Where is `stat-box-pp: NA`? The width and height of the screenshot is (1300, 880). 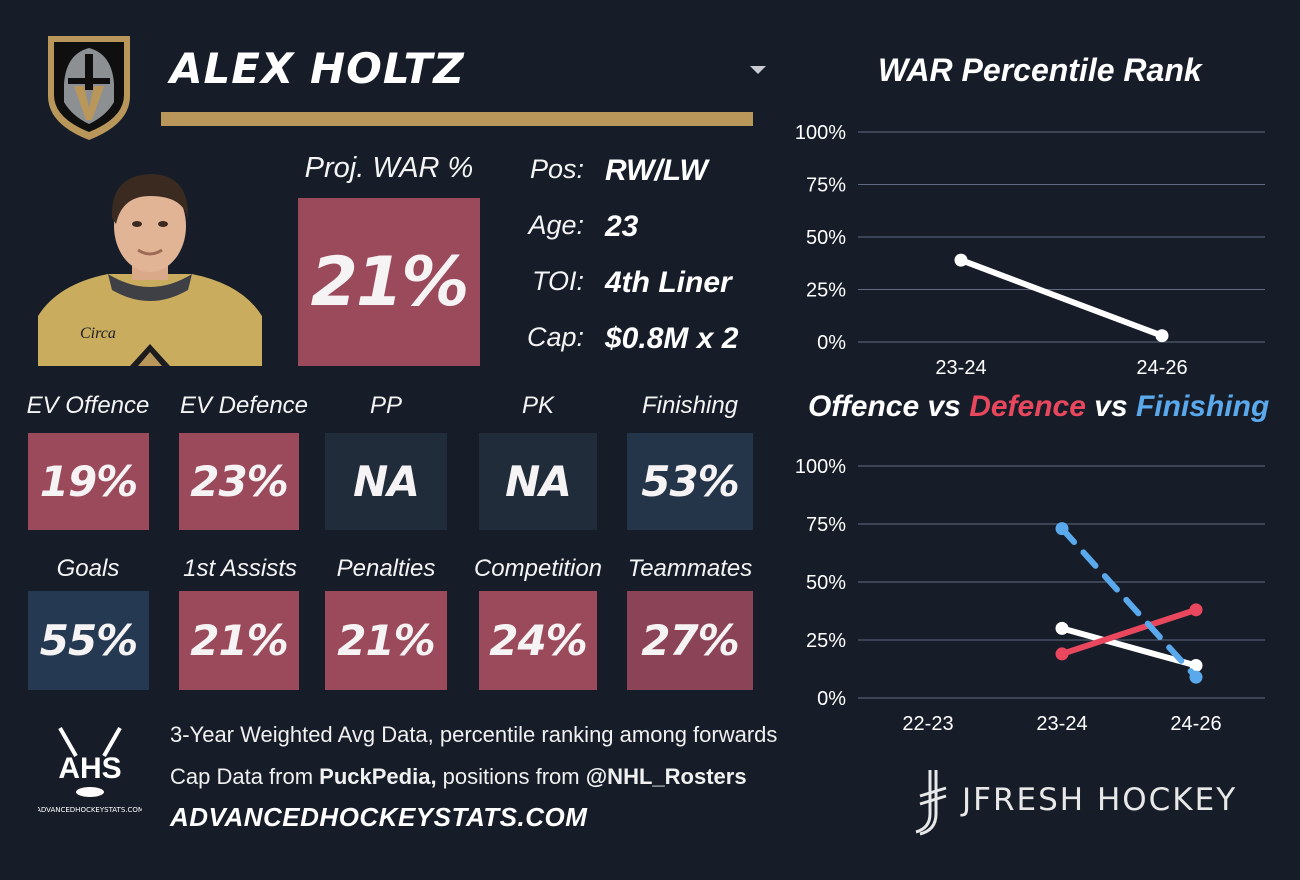
stat-box-pp: NA is located at coordinates (386, 481).